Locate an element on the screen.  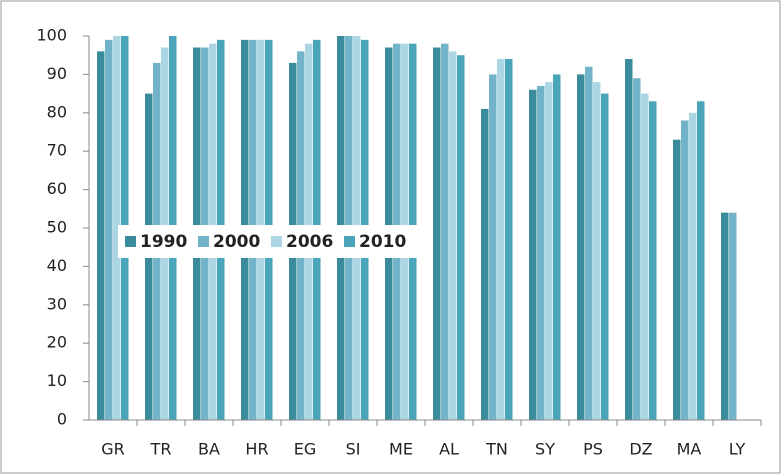
y-tick-label: 60 is located at coordinates (57, 188).